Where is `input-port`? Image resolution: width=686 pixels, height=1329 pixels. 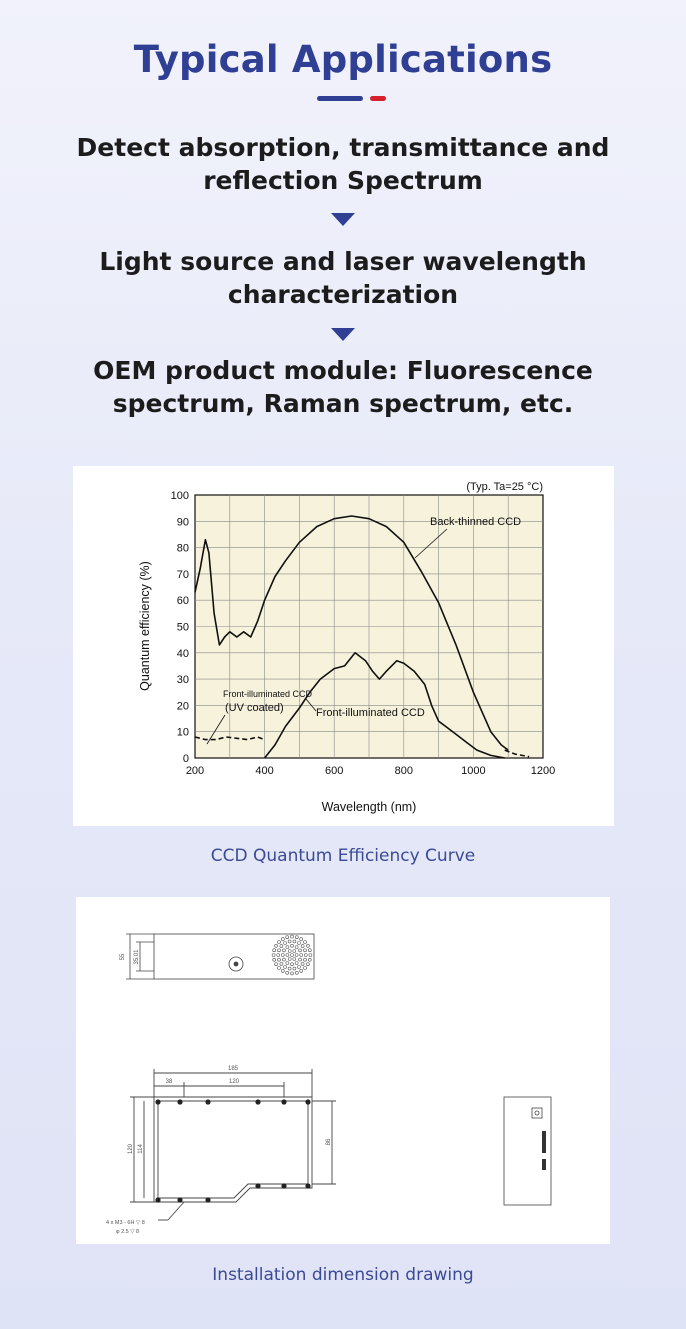
input-port is located at coordinates (236, 964).